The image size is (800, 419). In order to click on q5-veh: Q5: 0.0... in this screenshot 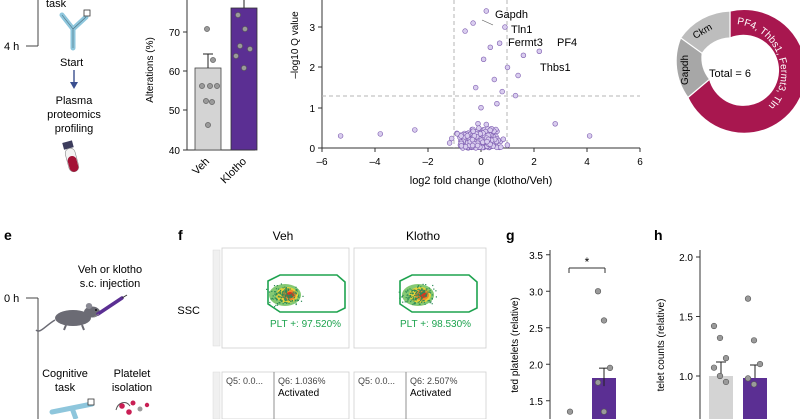, I will do `click(244, 381)`.